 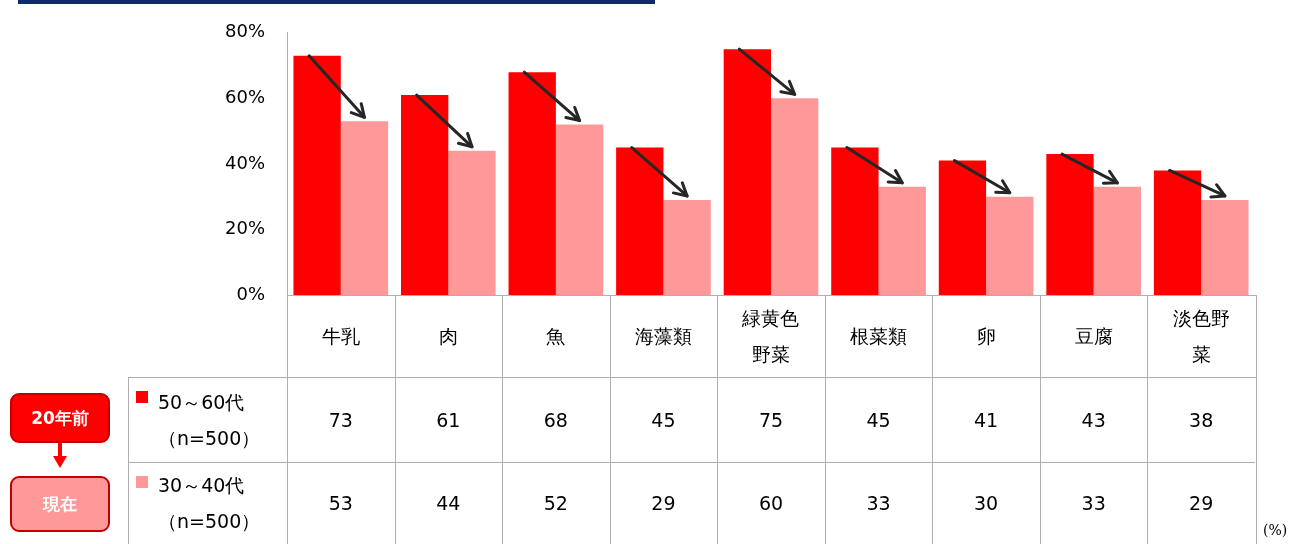 What do you see at coordinates (210, 420) in the screenshot?
I see `legend-label: 50～60代（n=500）` at bounding box center [210, 420].